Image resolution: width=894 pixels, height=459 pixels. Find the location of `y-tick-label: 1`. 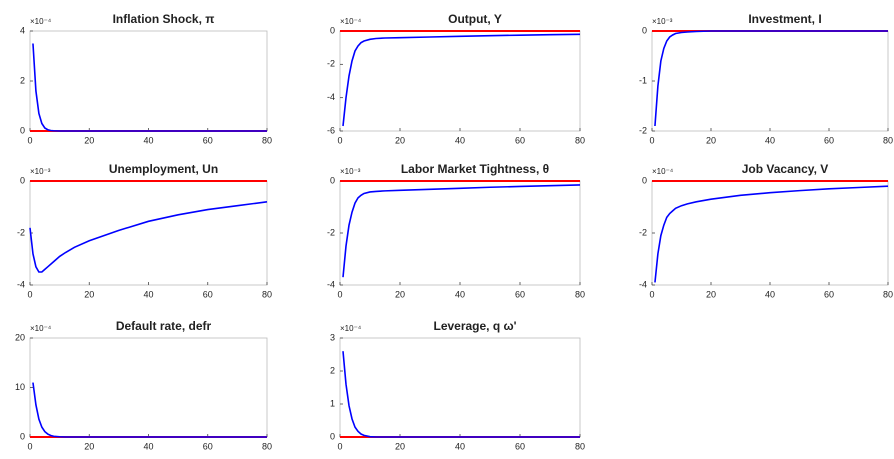

y-tick-label: 1 is located at coordinates (332, 403).